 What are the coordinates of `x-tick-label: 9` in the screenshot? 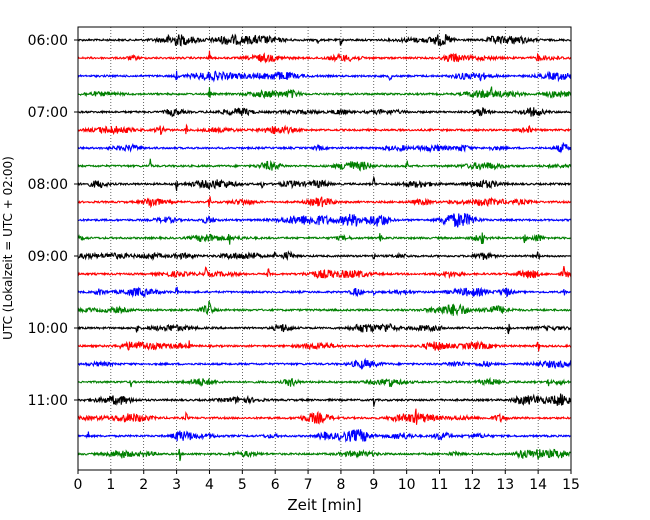 It's located at (373, 485).